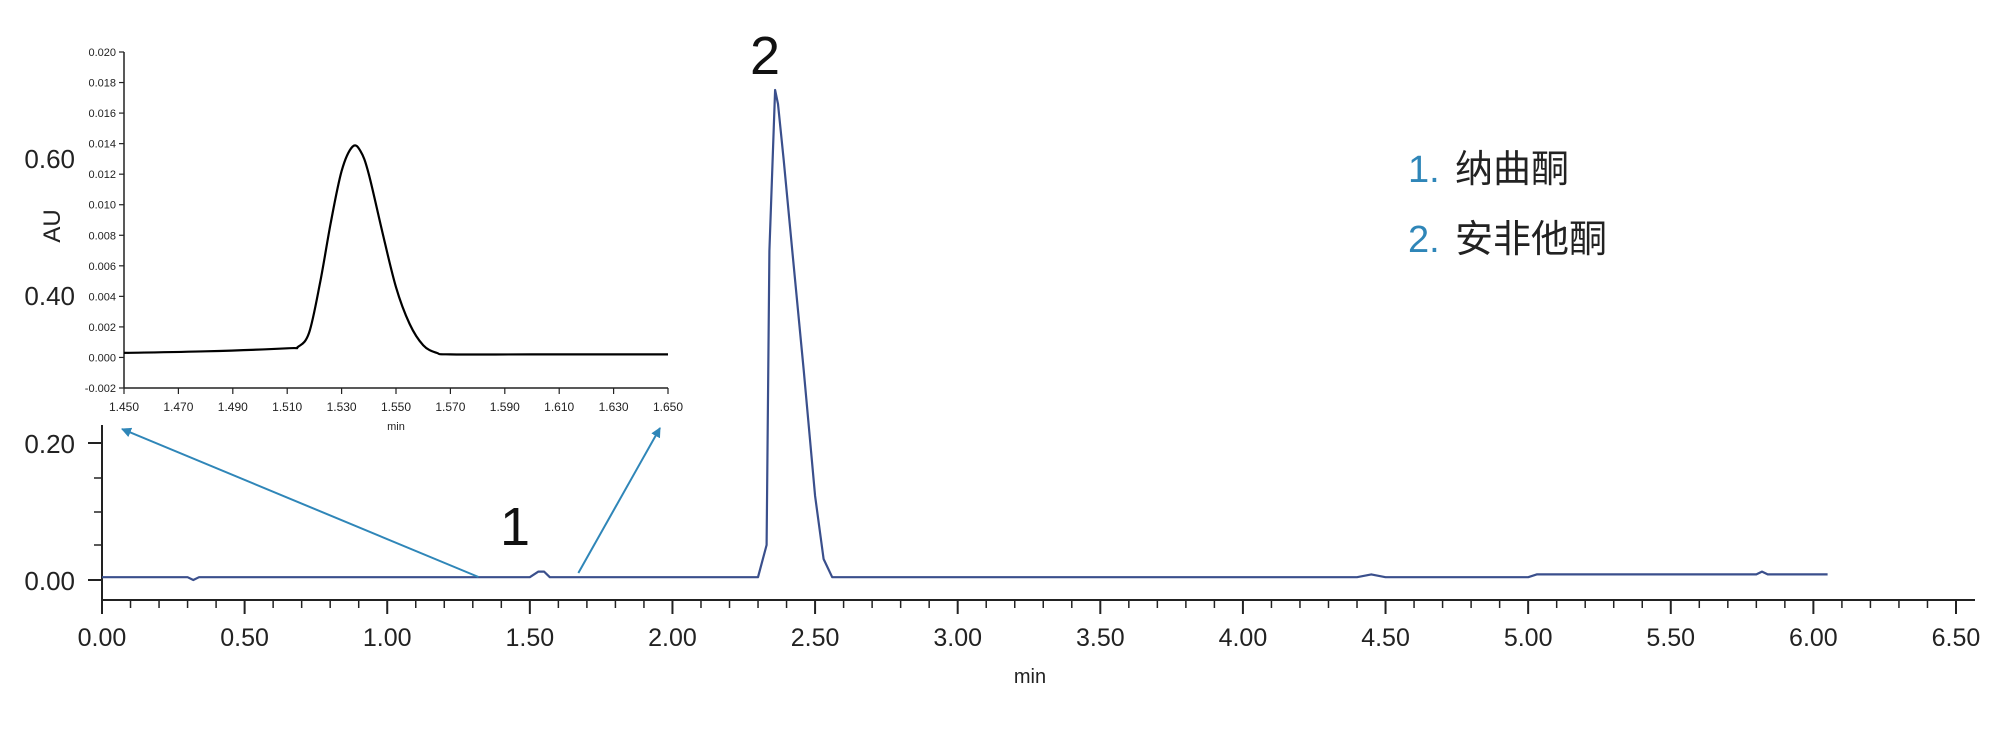 This screenshot has height=732, width=2000. I want to click on inset-y-tick-label: 0.016, so click(102, 114).